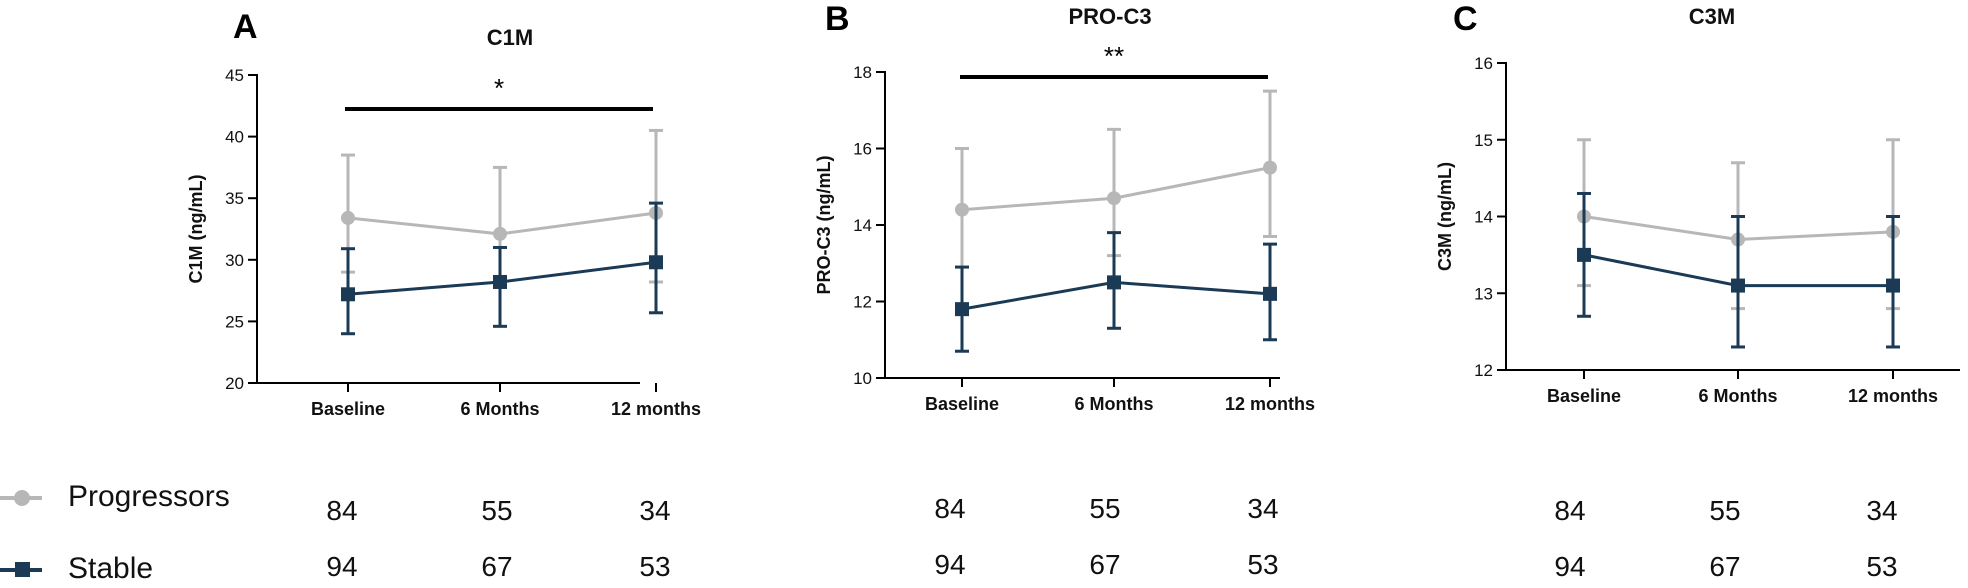 The image size is (1968, 588). Describe the element at coordinates (234, 383) in the screenshot. I see `y-tick-label: 20` at that location.